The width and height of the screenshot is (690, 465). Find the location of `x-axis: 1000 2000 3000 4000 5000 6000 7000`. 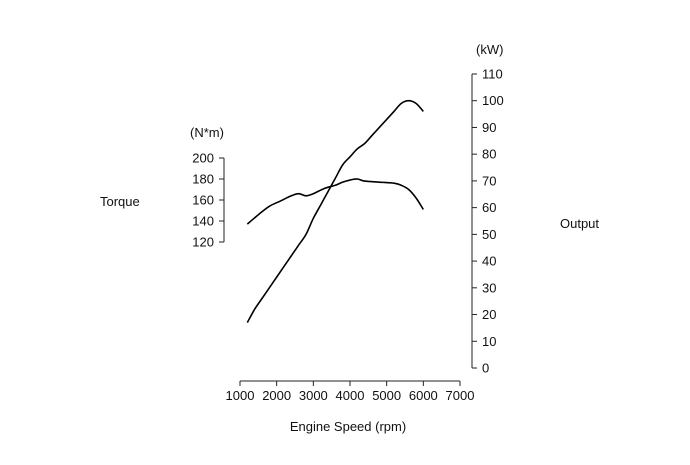

x-axis: 1000 2000 3000 4000 5000 6000 7000 is located at coordinates (350, 391).